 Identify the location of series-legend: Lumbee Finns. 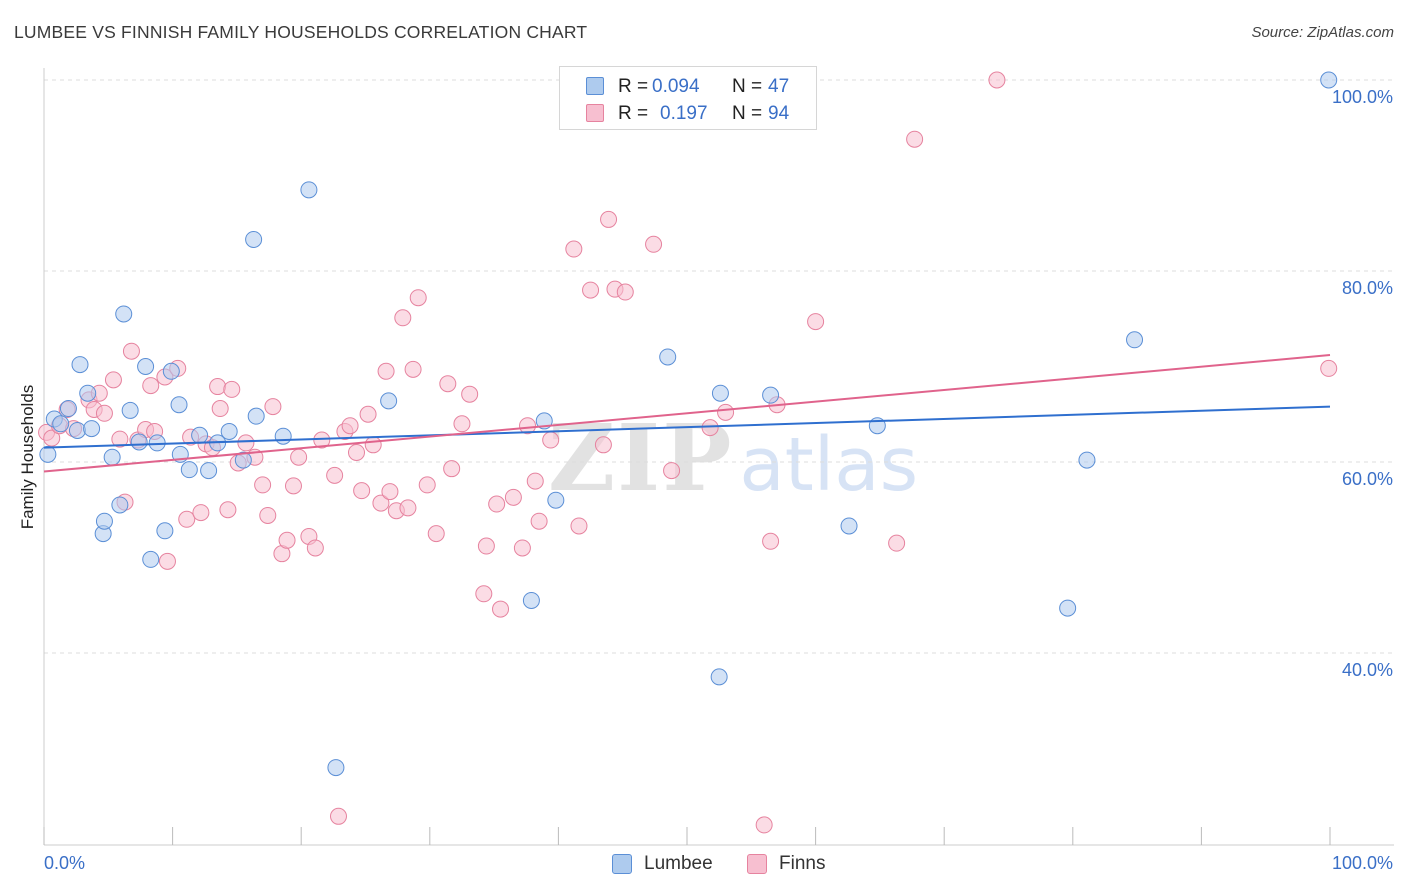
(703, 864).